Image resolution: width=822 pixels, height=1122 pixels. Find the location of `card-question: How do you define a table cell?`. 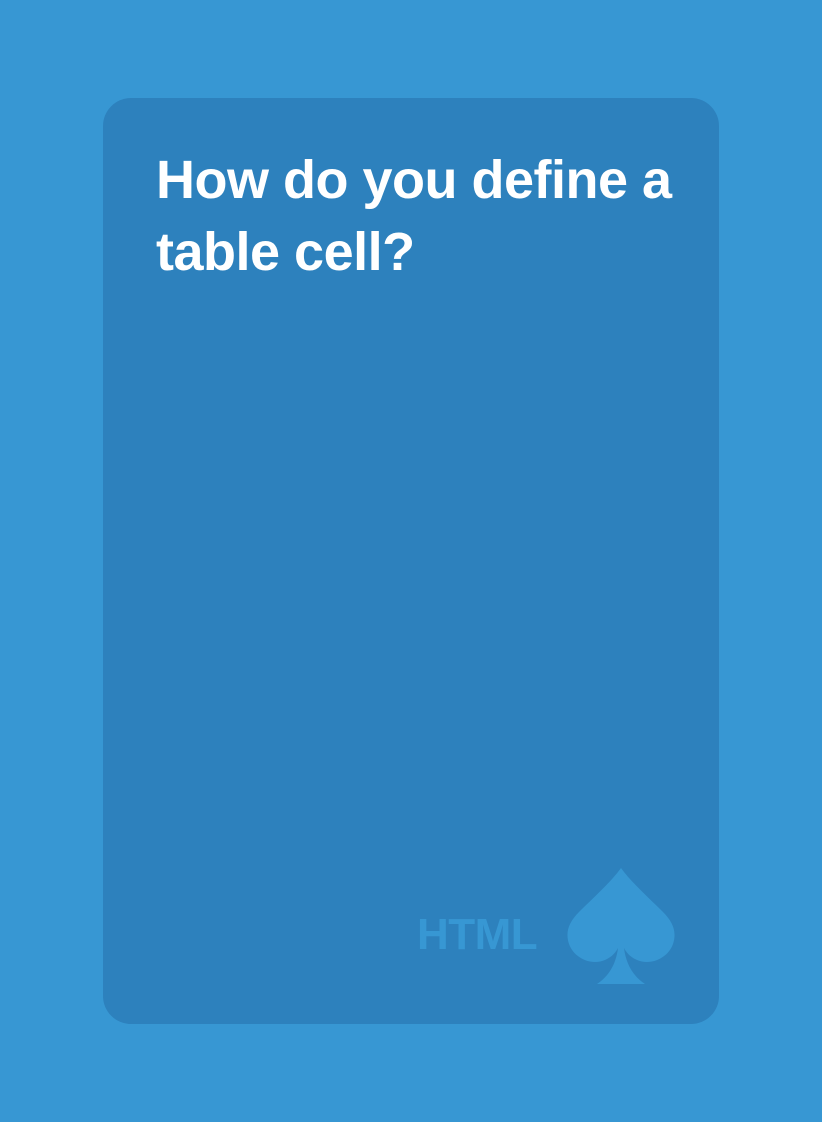

card-question: How do you define a table cell? is located at coordinates (414, 216).